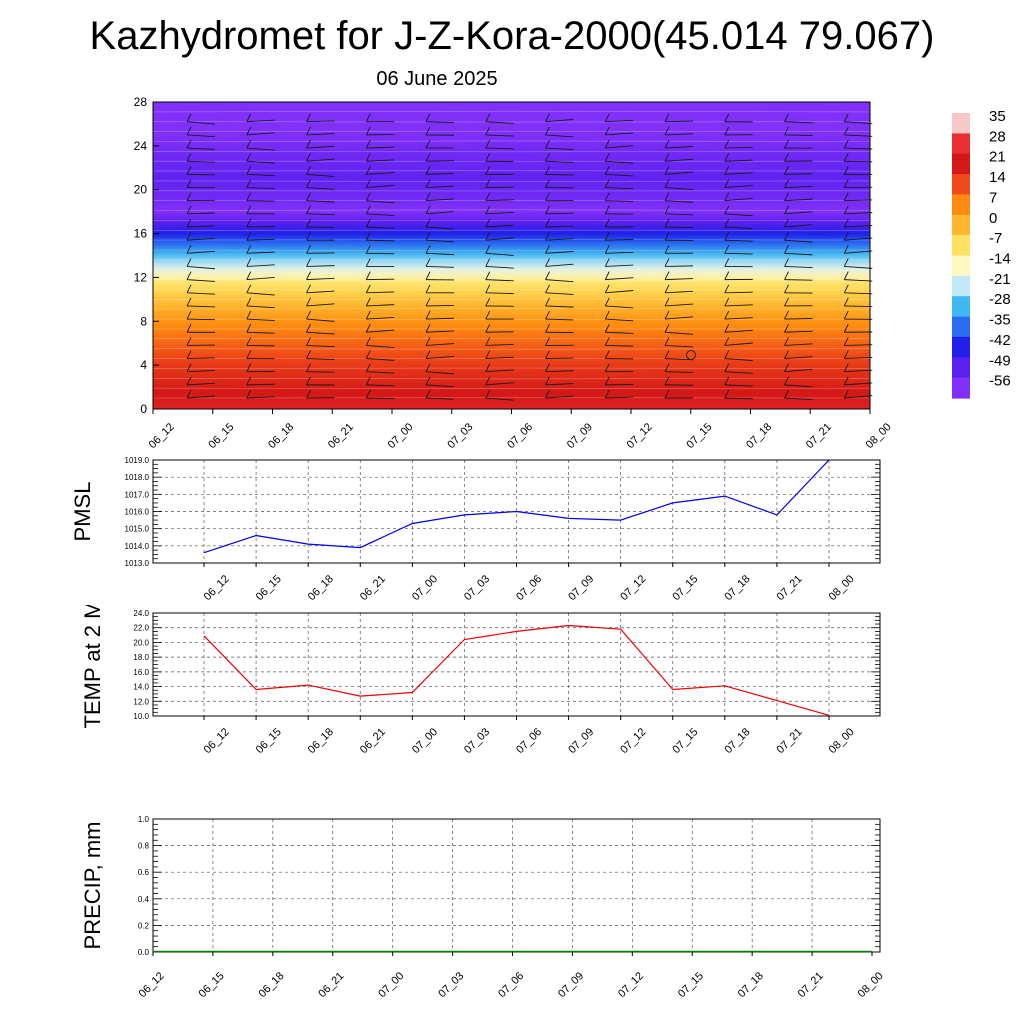 The image size is (1024, 1024). I want to click on colorbar-label: 14, so click(997, 177).